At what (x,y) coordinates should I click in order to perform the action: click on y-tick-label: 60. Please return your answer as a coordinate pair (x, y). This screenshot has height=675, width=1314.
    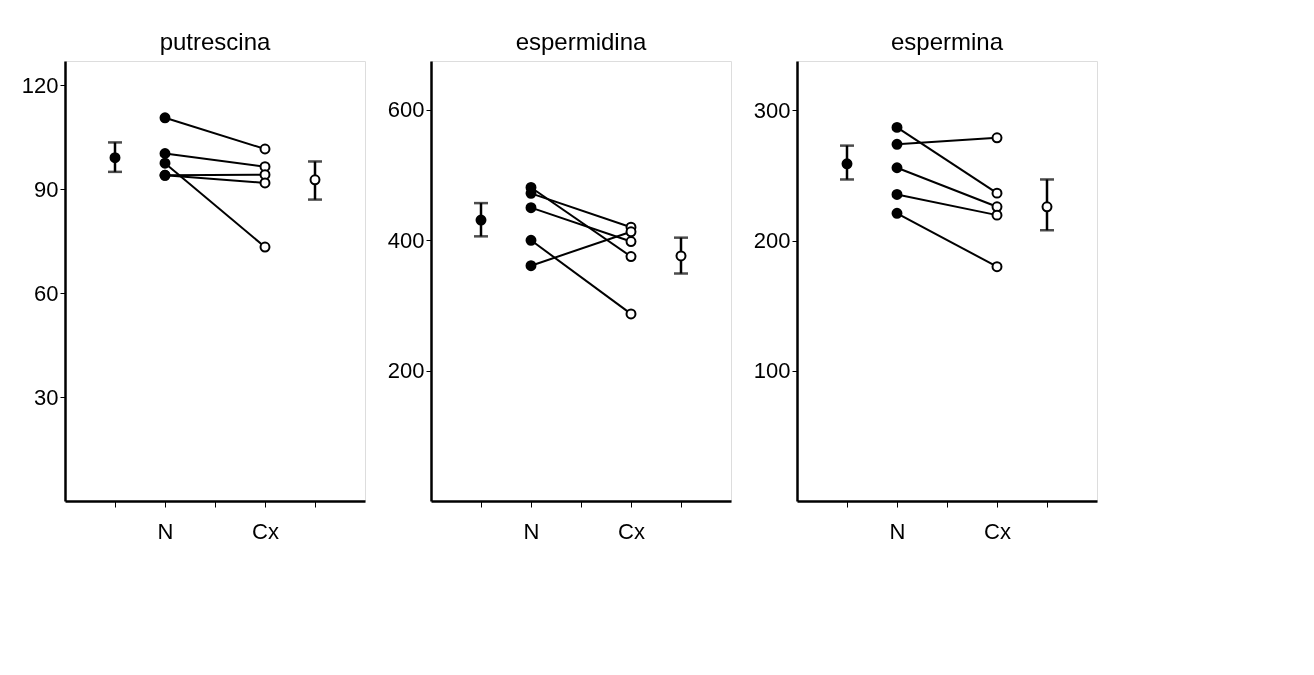
    Looking at the image, I should click on (46, 293).